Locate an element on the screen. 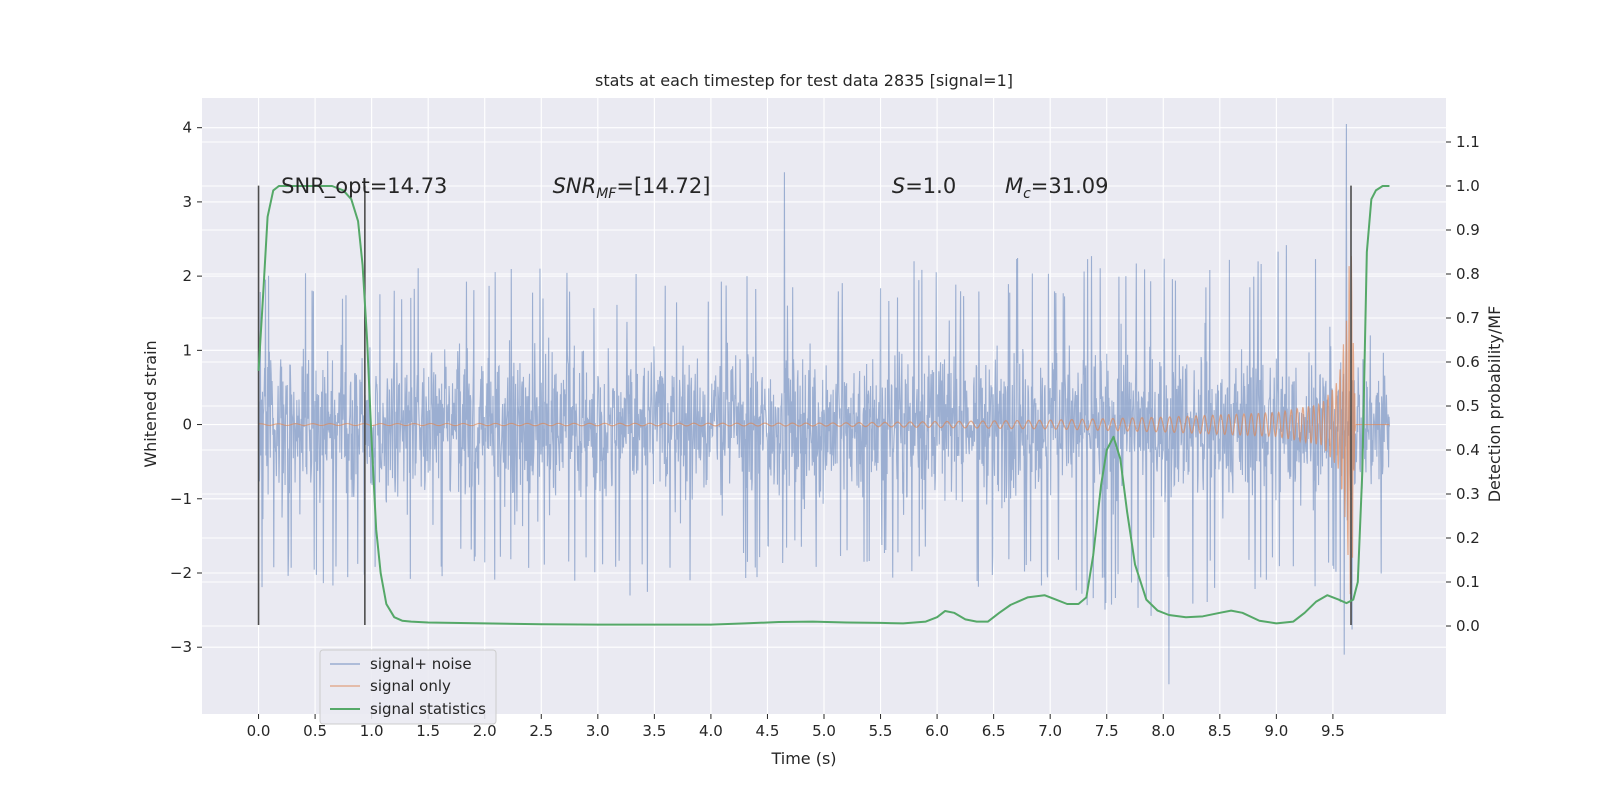  y2-tick-label: 0.1 is located at coordinates (1468, 582).